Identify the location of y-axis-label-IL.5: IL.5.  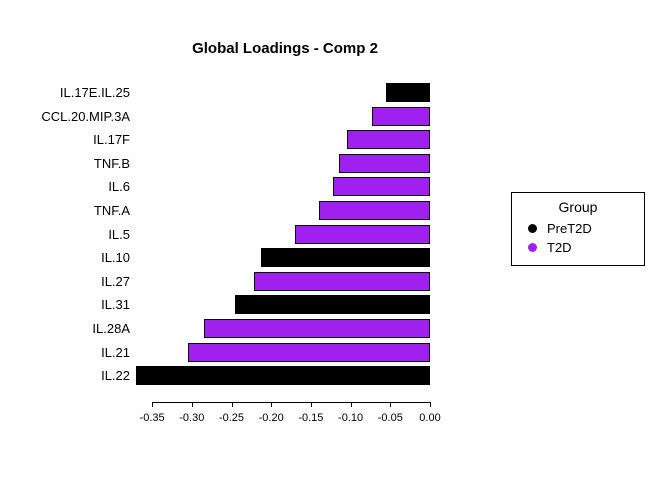
(119, 234).